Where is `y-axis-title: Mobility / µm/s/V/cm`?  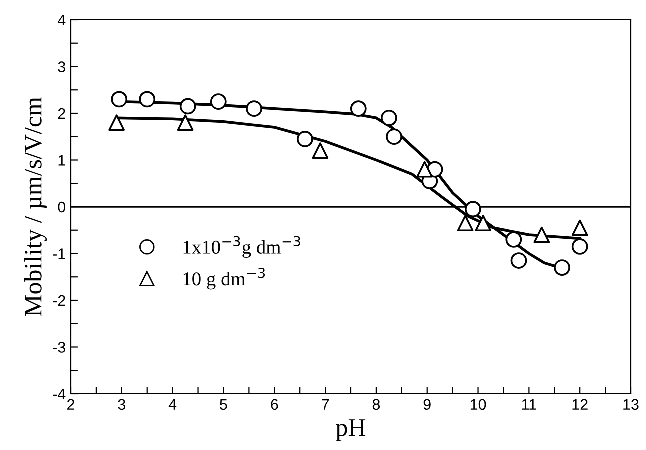
y-axis-title: Mobility / µm/s/V/cm is located at coordinates (35, 206).